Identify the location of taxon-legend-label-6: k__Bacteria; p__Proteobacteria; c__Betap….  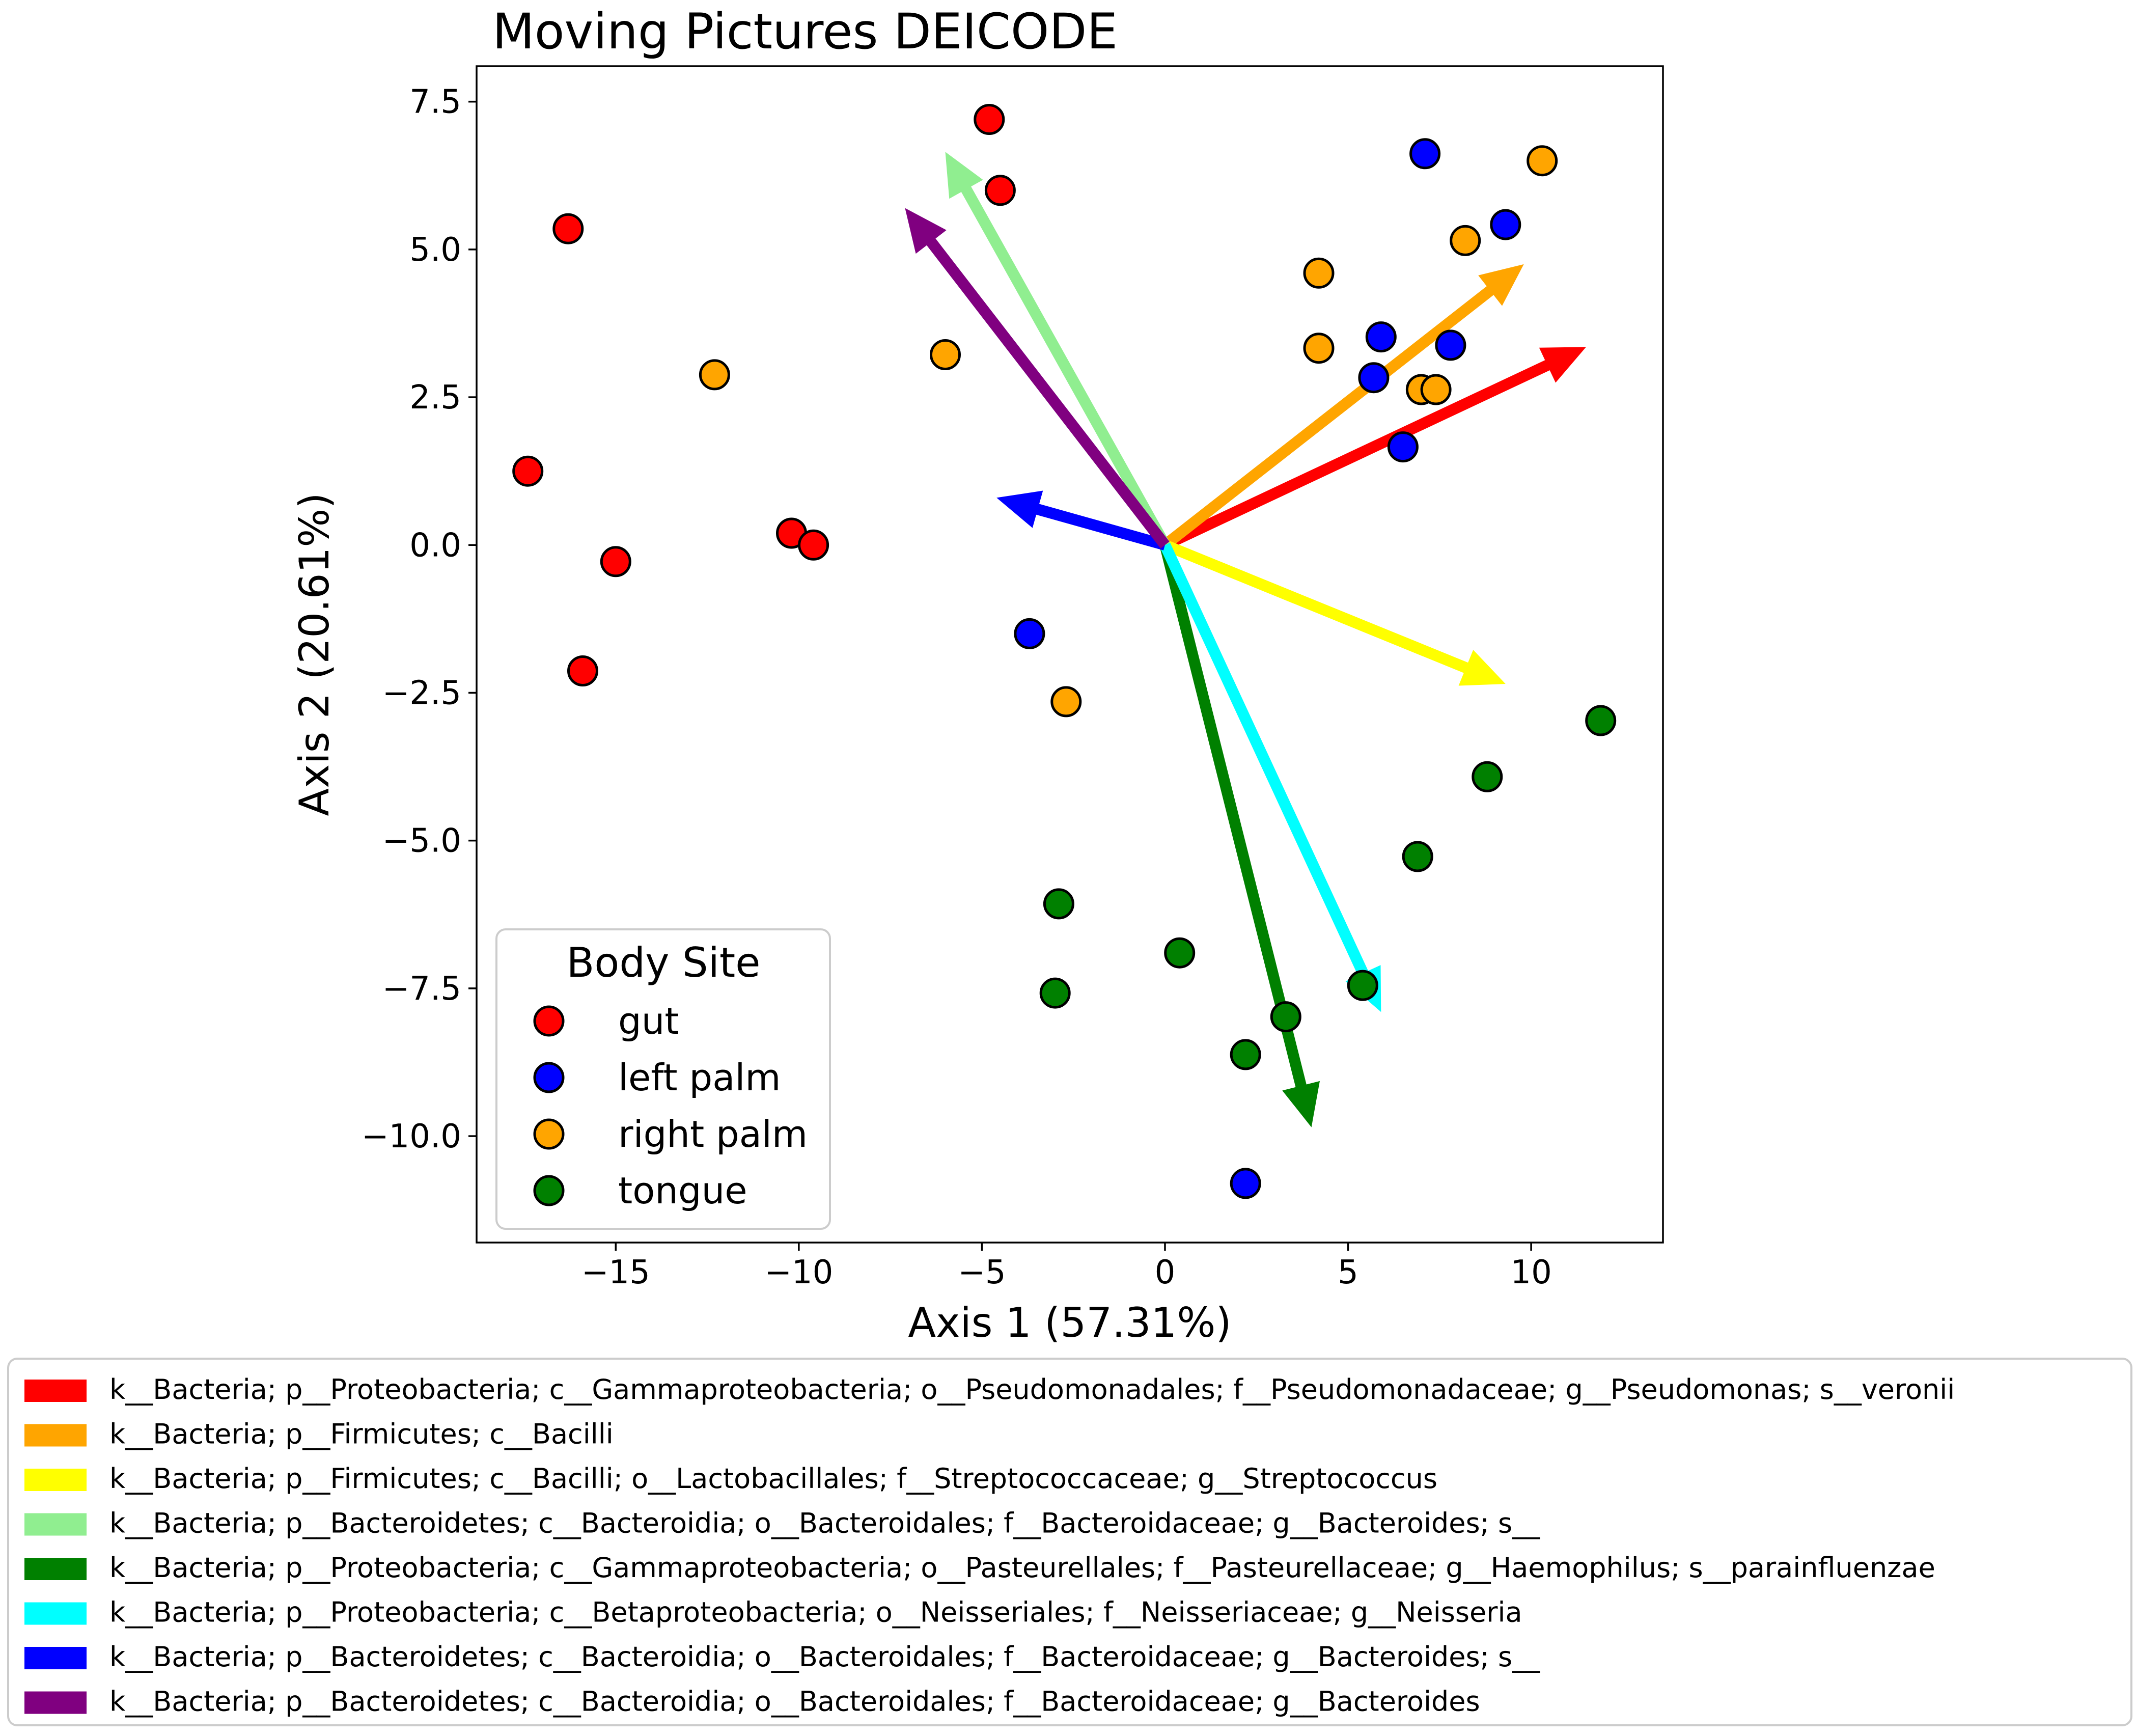
(816, 1612).